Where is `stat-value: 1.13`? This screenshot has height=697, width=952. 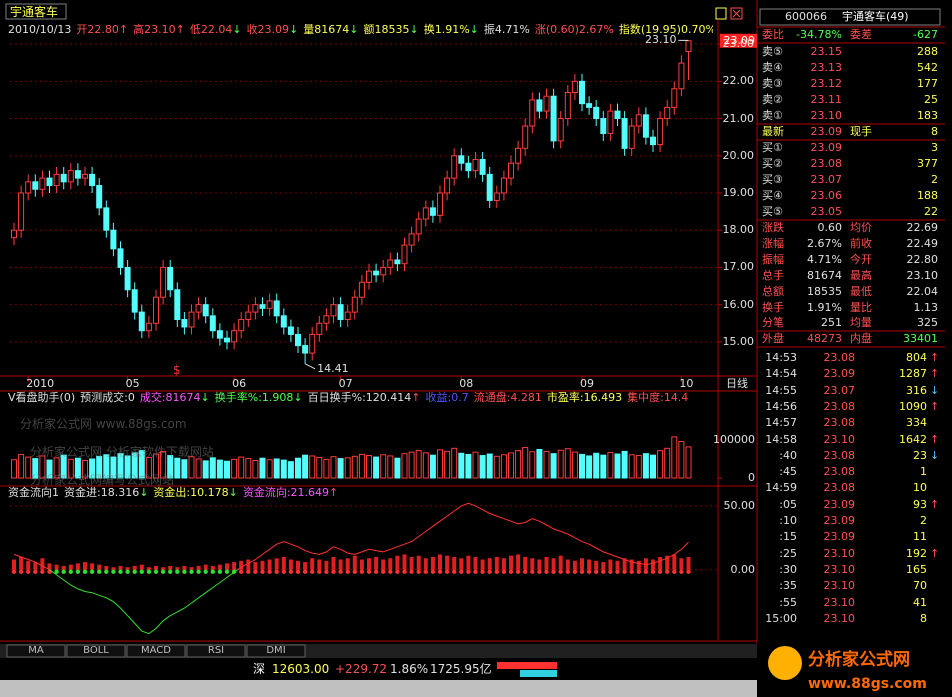 stat-value: 1.13 is located at coordinates (926, 307).